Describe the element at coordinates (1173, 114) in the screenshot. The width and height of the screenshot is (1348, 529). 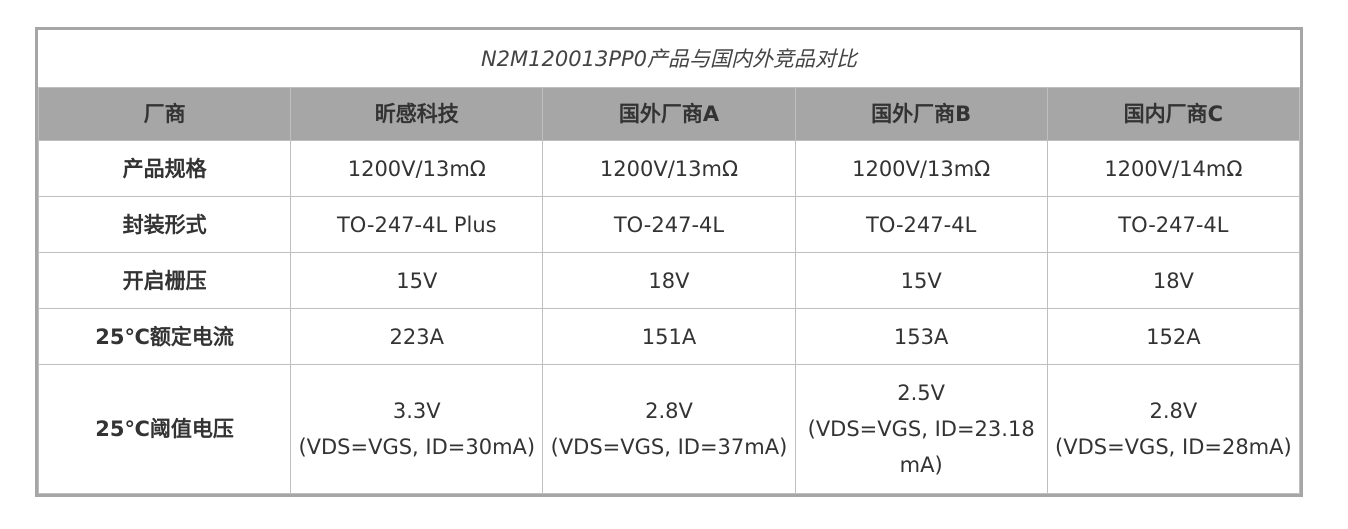
I see `header-cell: 国内厂商C` at that location.